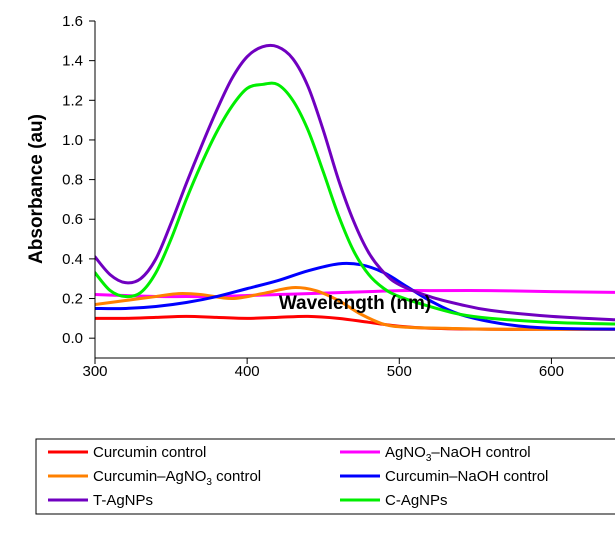 The height and width of the screenshot is (548, 615). What do you see at coordinates (72, 338) in the screenshot?
I see `y-tick-label: 0.0` at bounding box center [72, 338].